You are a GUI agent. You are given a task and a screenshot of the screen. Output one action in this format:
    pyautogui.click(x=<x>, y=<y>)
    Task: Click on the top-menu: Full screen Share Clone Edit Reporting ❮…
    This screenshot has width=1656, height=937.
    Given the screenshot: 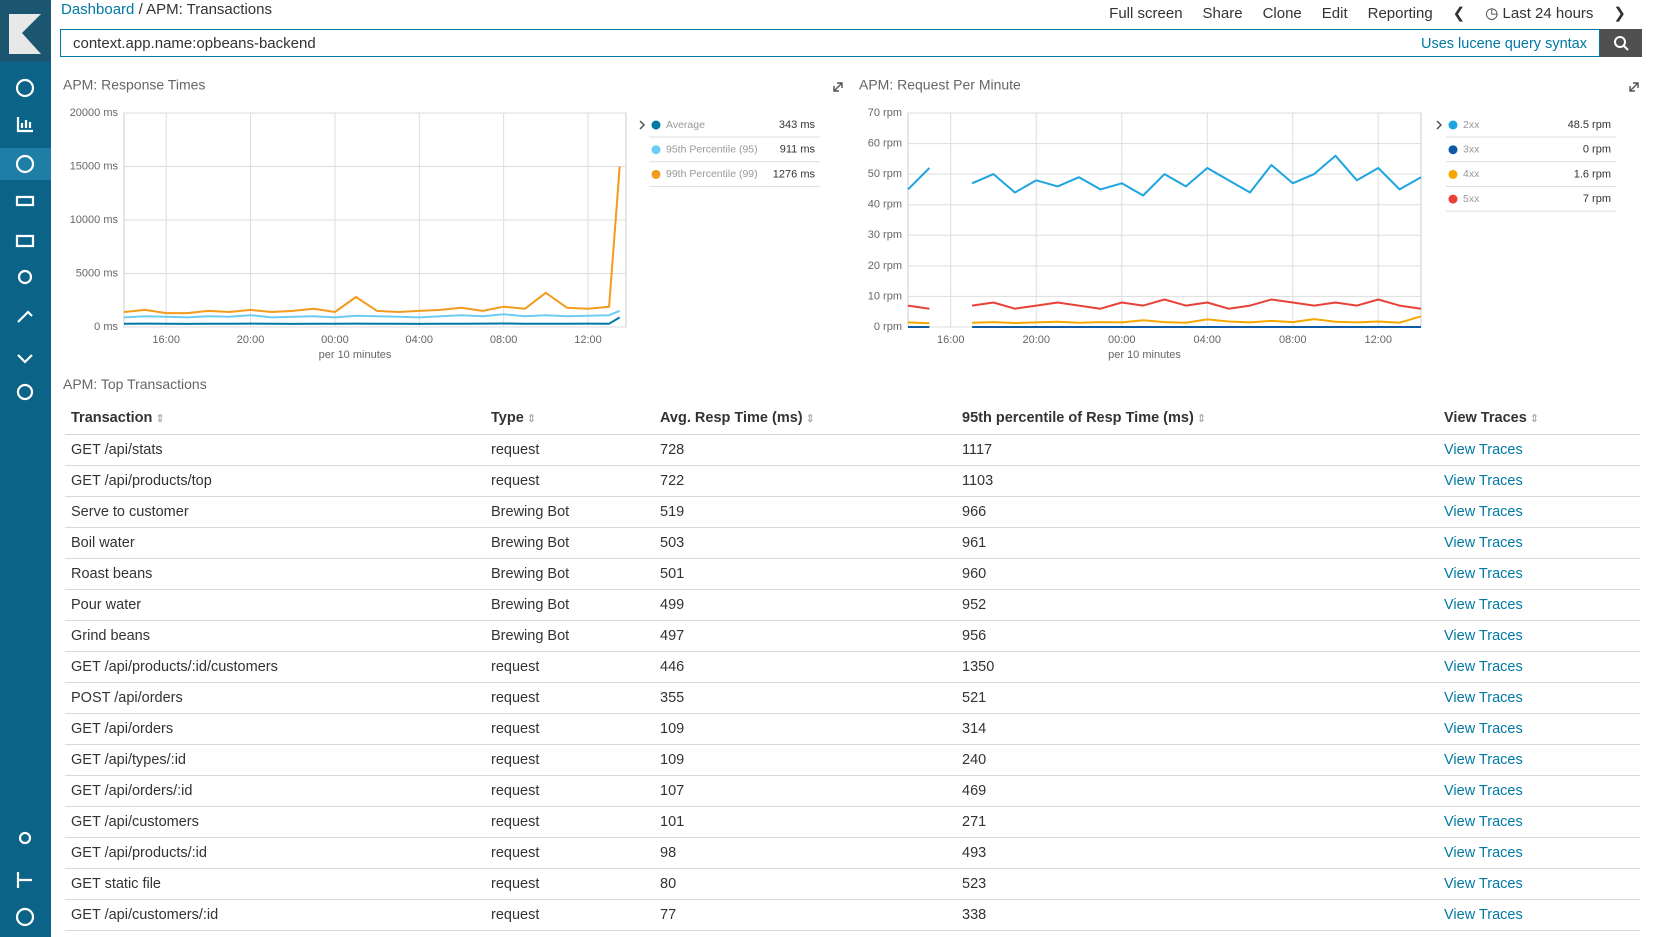 What is the action you would take?
    pyautogui.click(x=1367, y=13)
    